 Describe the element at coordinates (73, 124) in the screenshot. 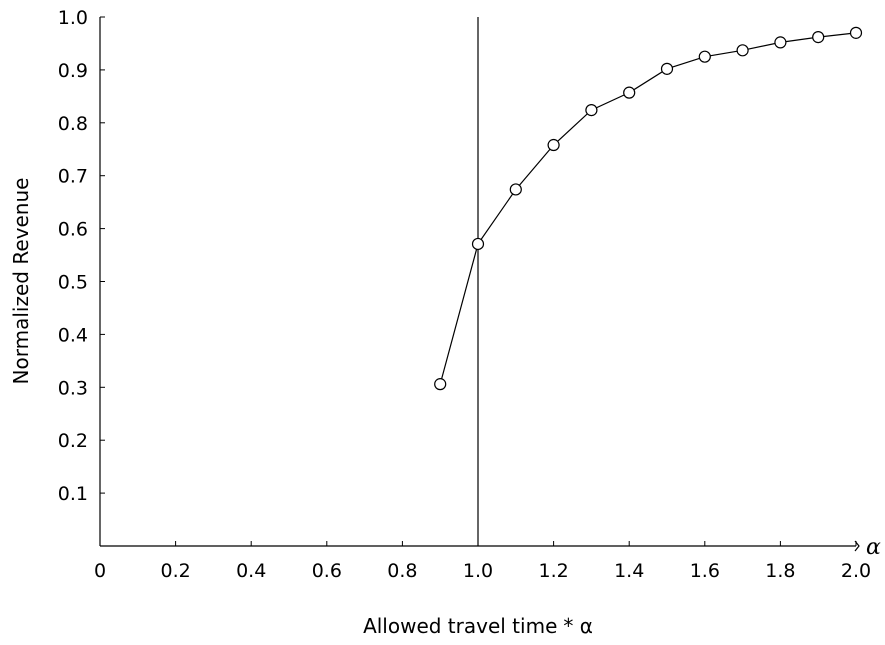

I see `y-tick-label: 0.8` at that location.